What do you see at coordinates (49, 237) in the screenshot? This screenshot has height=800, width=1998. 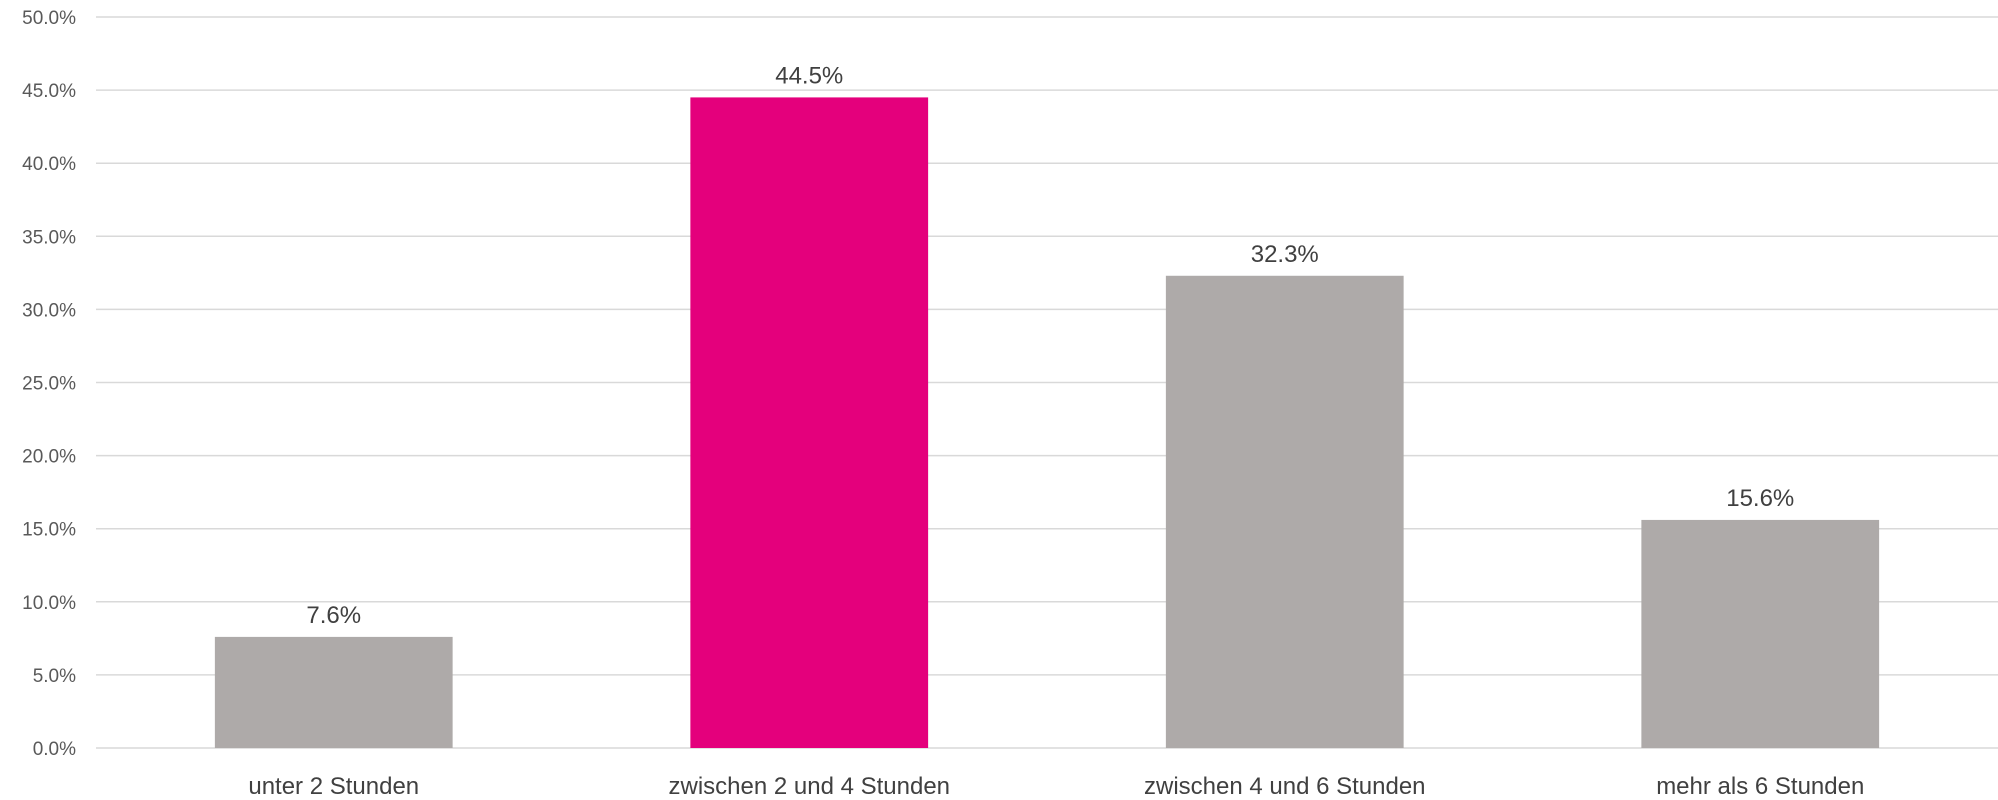 I see `y-tick-label: 35.0%` at bounding box center [49, 237].